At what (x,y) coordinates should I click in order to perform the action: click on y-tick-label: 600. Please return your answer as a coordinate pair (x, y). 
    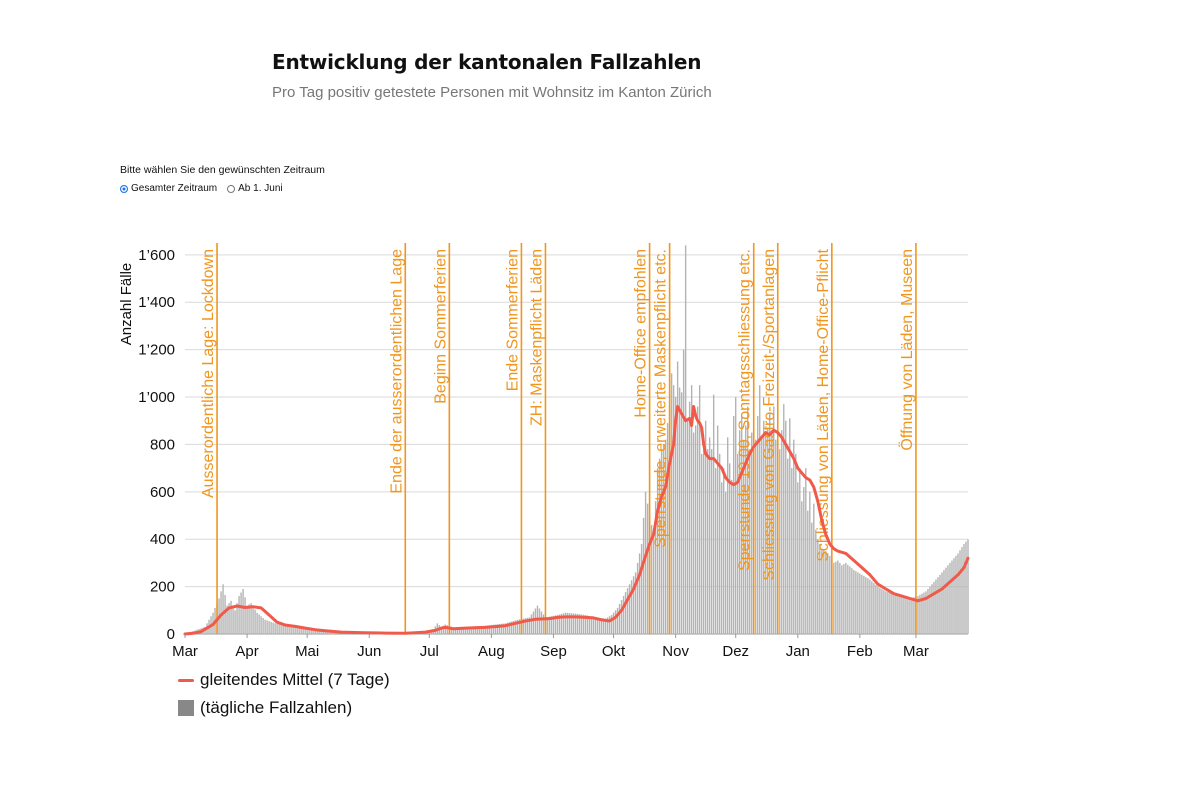
    Looking at the image, I should click on (162, 492).